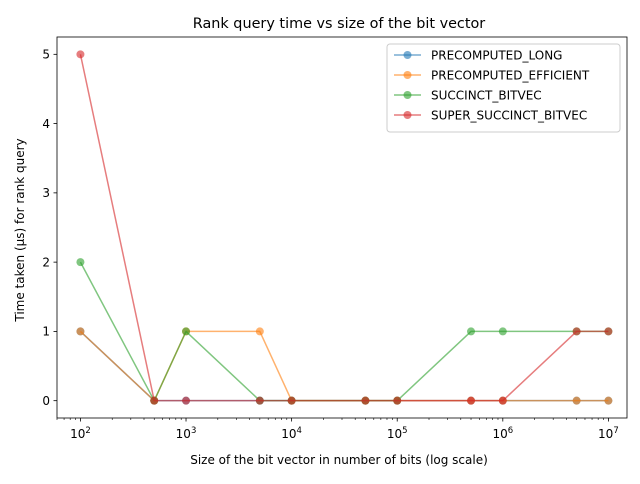  Describe the element at coordinates (46, 55) in the screenshot. I see `y-tick-label: 5` at that location.